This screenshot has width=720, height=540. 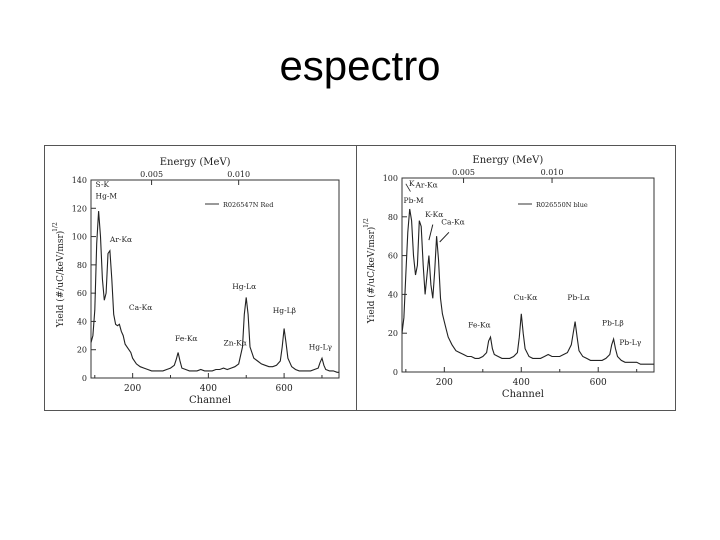 What do you see at coordinates (284, 310) in the screenshot?
I see `peak-annotation: Hg-Lβ` at bounding box center [284, 310].